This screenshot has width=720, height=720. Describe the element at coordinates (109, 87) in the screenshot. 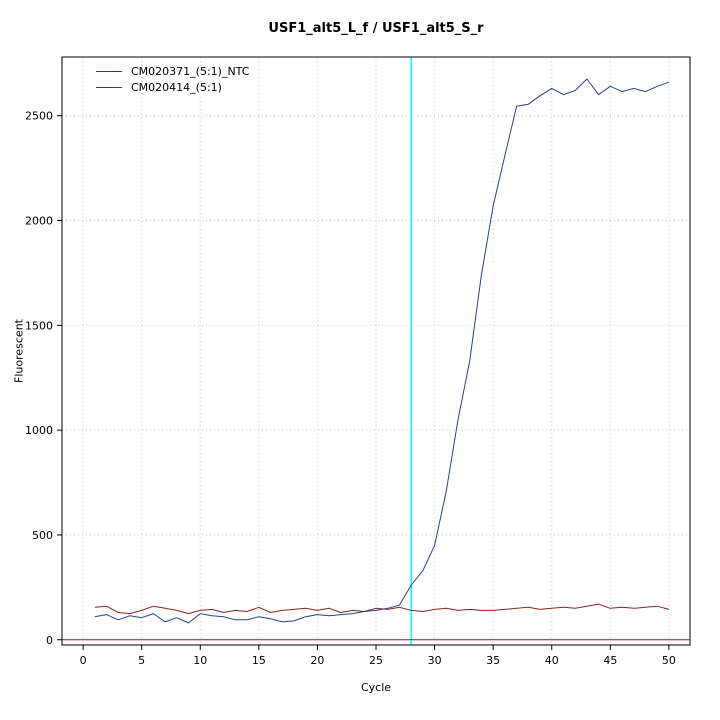

I see `legend-line-swatch-sample` at that location.